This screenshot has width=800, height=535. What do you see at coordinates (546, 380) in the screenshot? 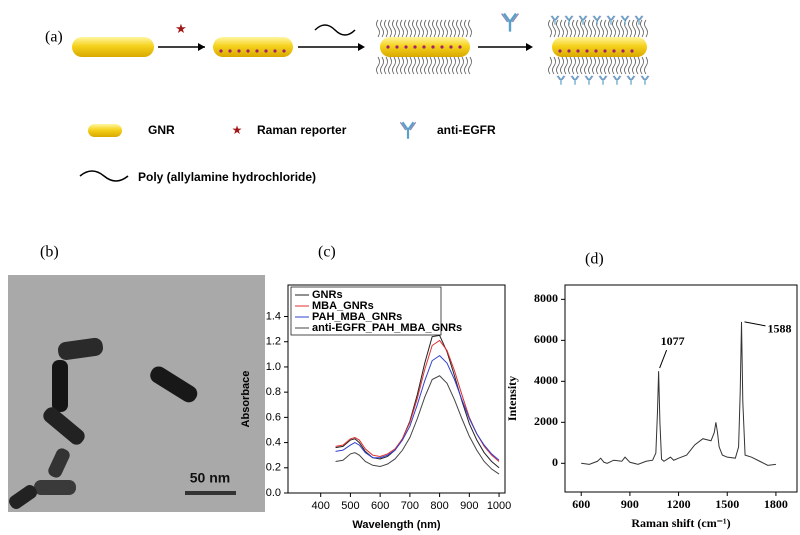
I see `y-tick-label: 4000` at bounding box center [546, 380].